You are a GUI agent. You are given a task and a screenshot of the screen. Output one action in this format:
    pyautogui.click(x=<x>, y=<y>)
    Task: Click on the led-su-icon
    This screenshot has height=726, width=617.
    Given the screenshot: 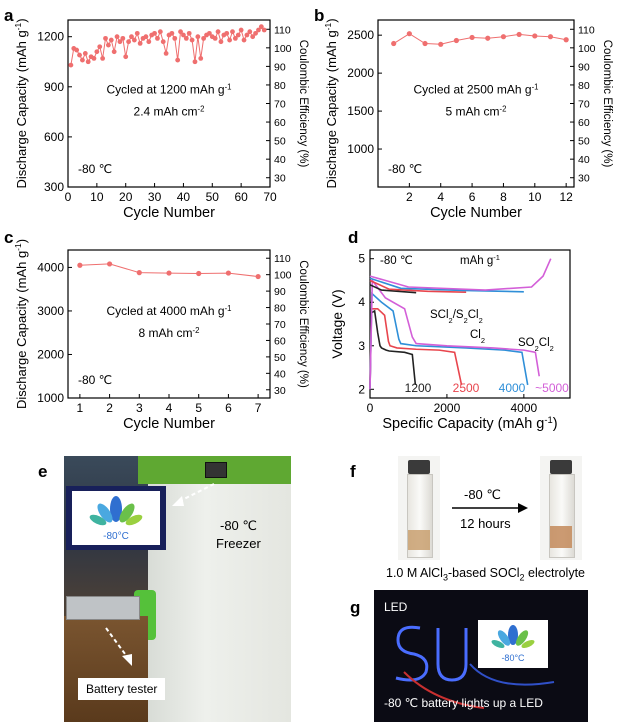 What is the action you would take?
    pyautogui.click(x=431, y=653)
    